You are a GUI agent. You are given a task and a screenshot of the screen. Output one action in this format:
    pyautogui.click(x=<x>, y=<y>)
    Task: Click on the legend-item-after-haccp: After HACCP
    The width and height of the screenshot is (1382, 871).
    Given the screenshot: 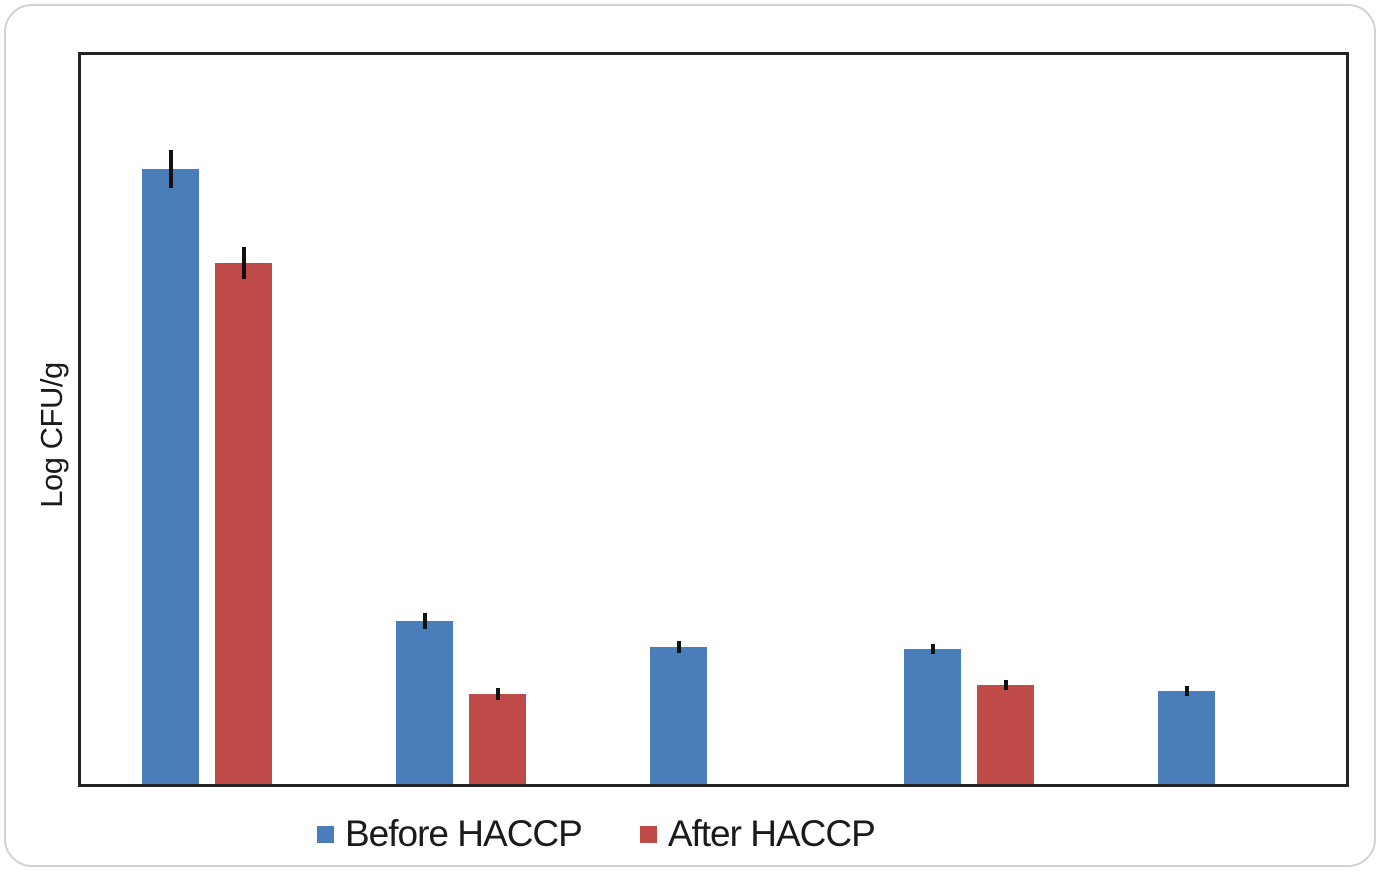 What is the action you would take?
    pyautogui.click(x=757, y=834)
    